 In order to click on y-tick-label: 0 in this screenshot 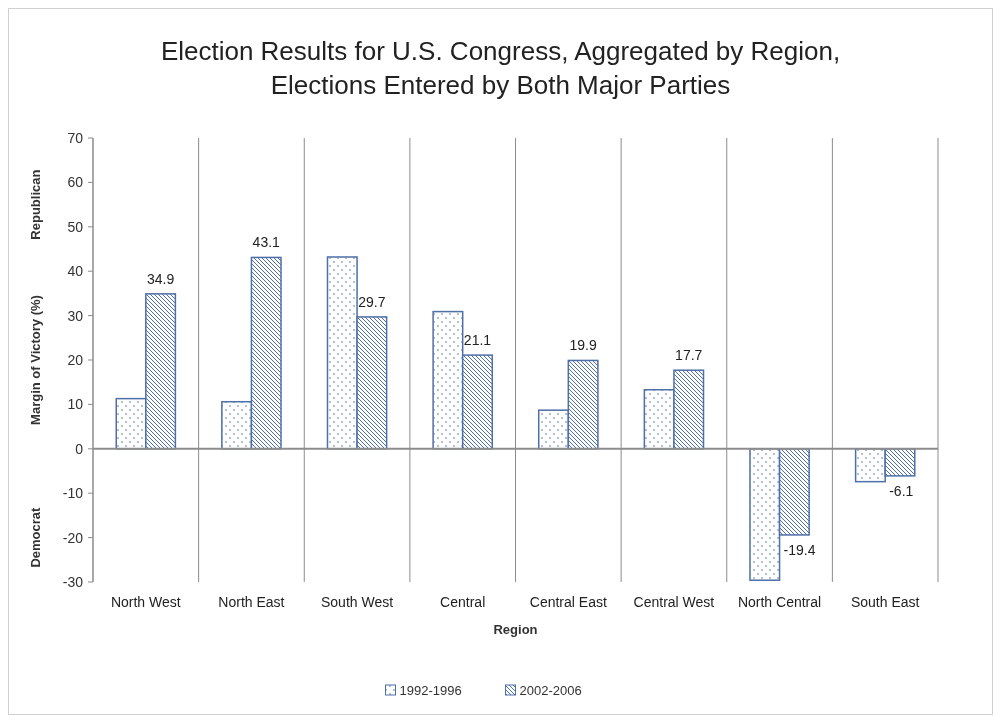, I will do `click(79, 448)`.